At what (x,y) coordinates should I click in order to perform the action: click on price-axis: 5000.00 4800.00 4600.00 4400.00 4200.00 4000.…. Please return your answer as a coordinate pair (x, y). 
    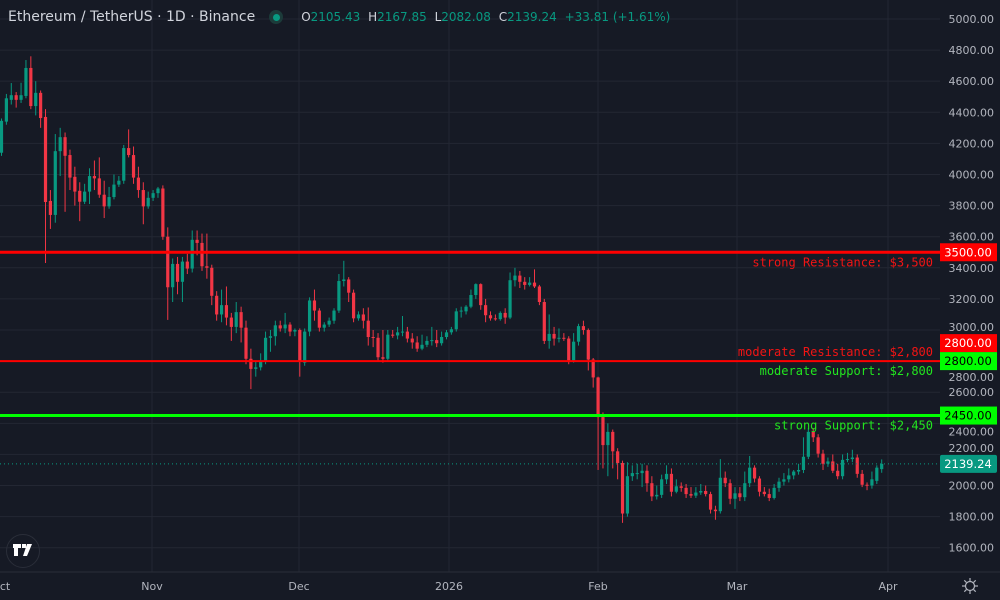
    Looking at the image, I should click on (968, 284).